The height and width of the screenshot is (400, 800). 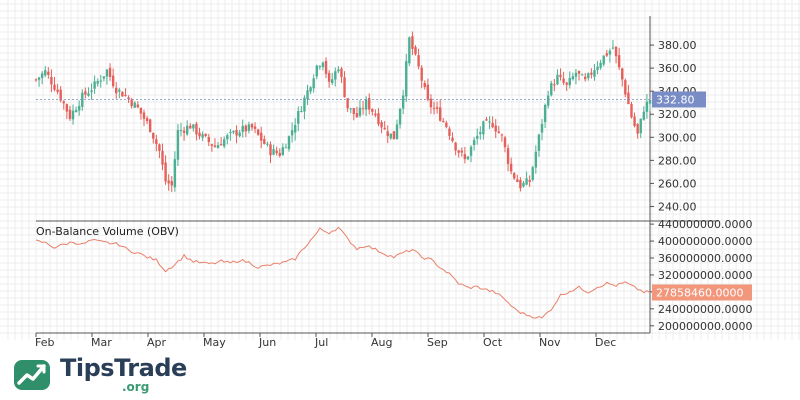 I want to click on month-label: Nov, so click(x=550, y=342).